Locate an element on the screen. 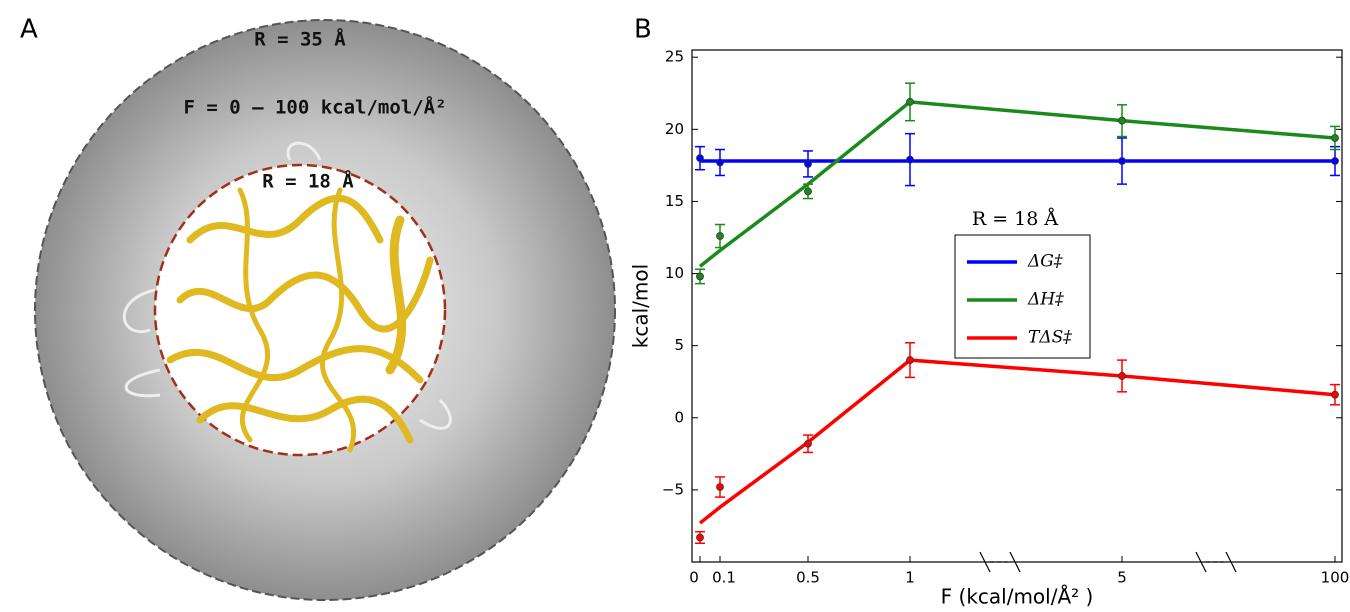  protein is located at coordinates (300, 320).